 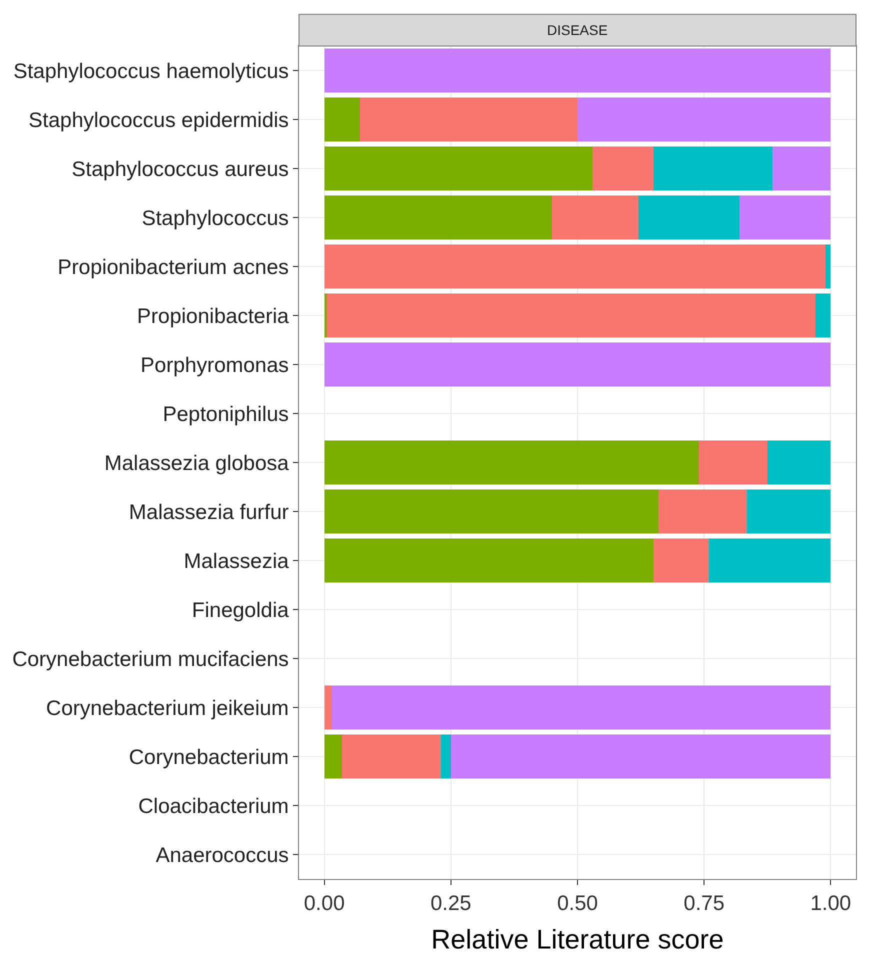 I want to click on chart-title: DISEASE, so click(x=577, y=30).